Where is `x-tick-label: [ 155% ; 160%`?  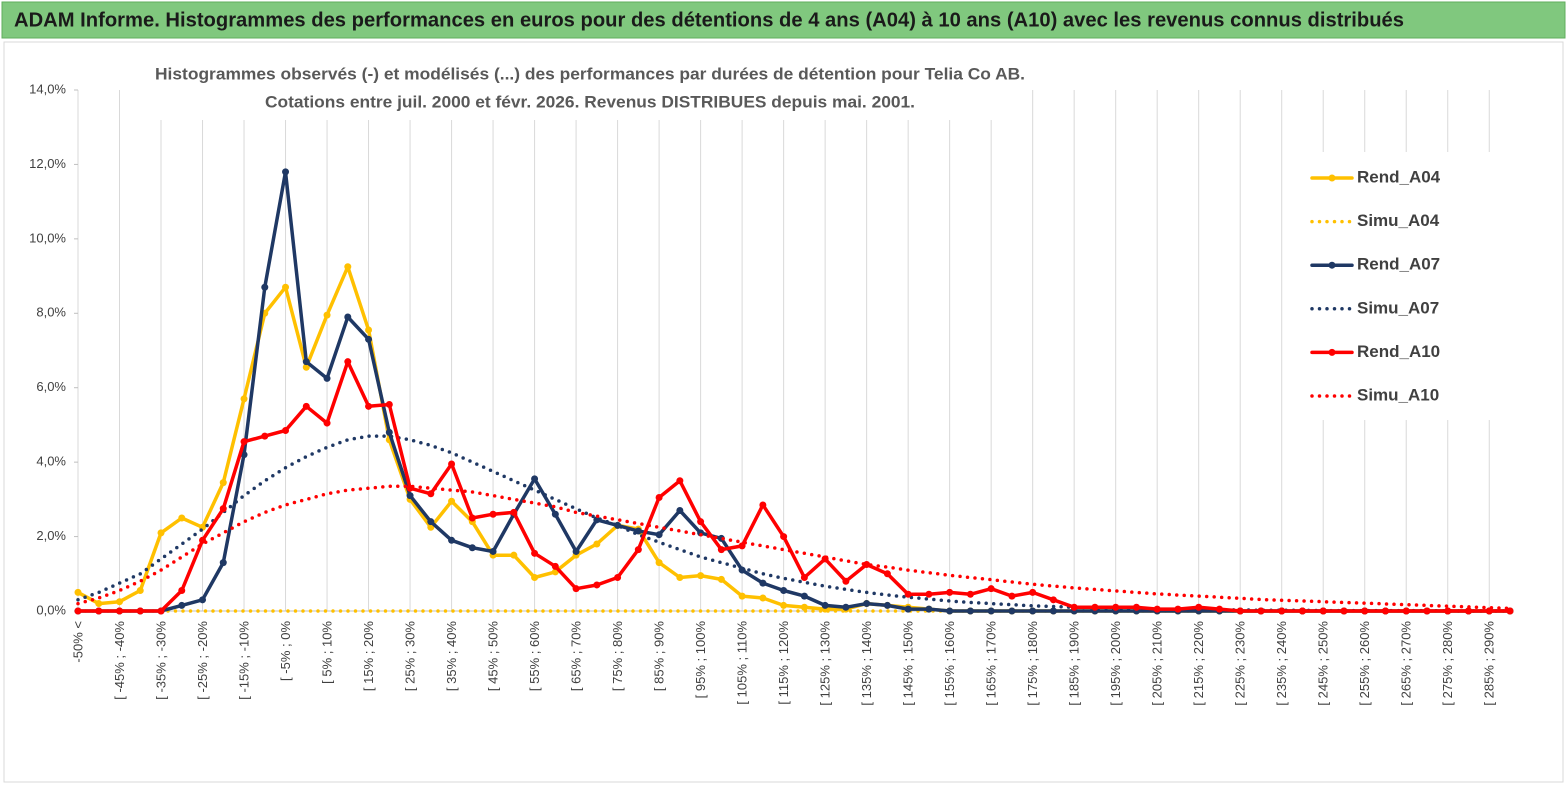
x-tick-label: [ 155% ; 160% is located at coordinates (949, 663).